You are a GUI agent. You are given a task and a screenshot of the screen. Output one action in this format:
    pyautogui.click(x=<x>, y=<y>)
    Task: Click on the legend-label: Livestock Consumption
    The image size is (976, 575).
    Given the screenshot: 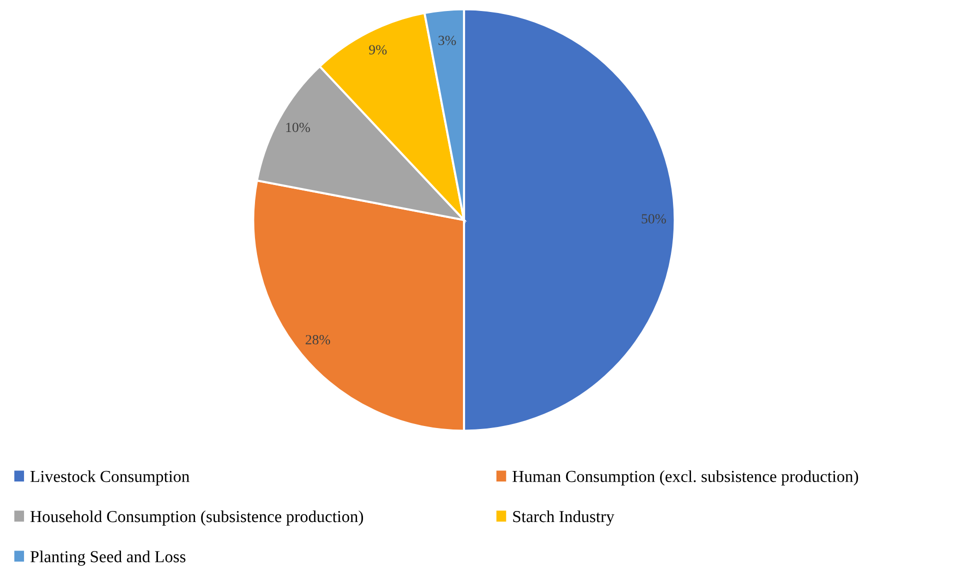 What is the action you would take?
    pyautogui.click(x=110, y=478)
    